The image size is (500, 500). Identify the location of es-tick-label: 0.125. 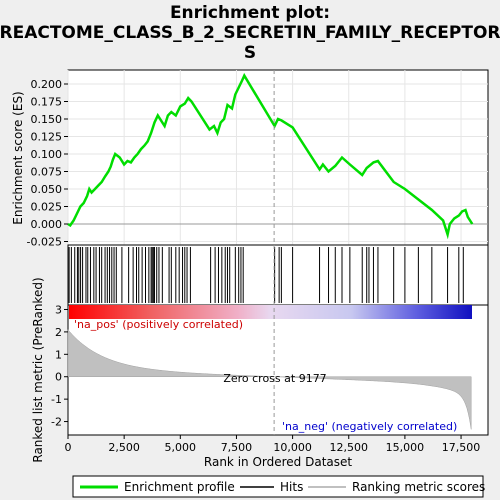
(47, 137).